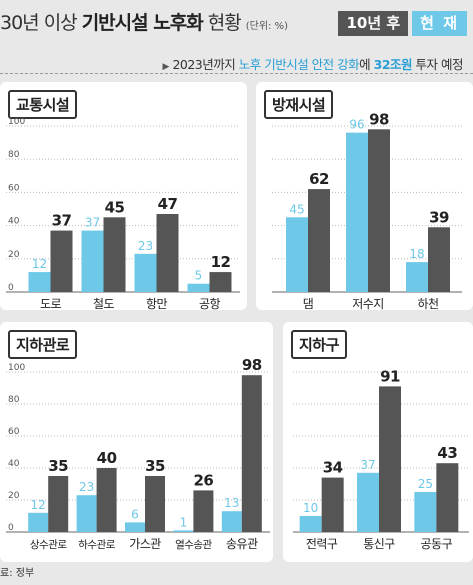  What do you see at coordinates (368, 304) in the screenshot?
I see `category-label: 저수지` at bounding box center [368, 304].